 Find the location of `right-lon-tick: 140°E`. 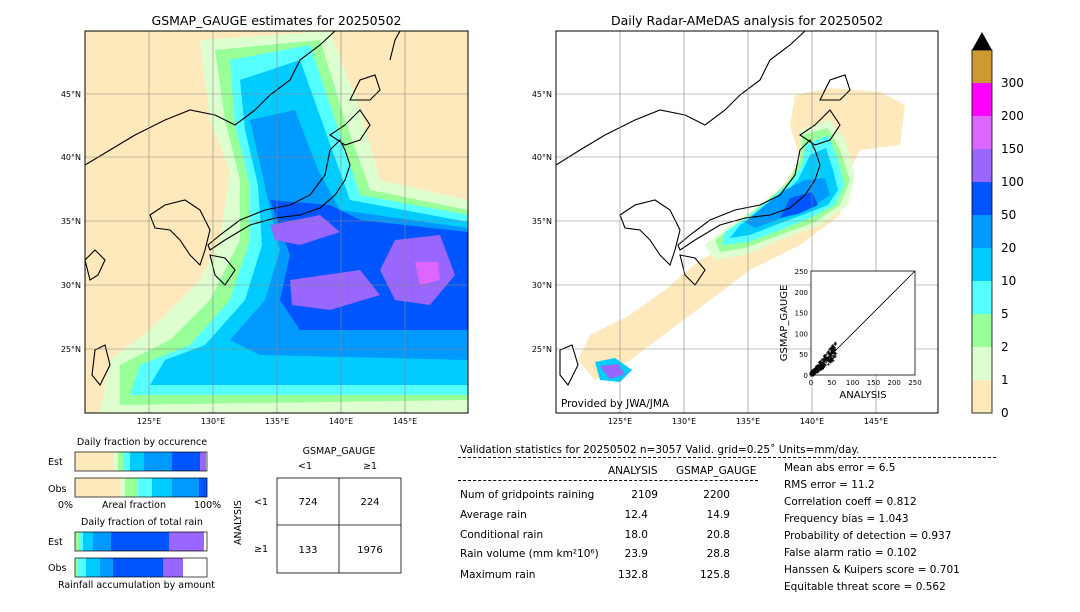

right-lon-tick: 140°E is located at coordinates (812, 421).